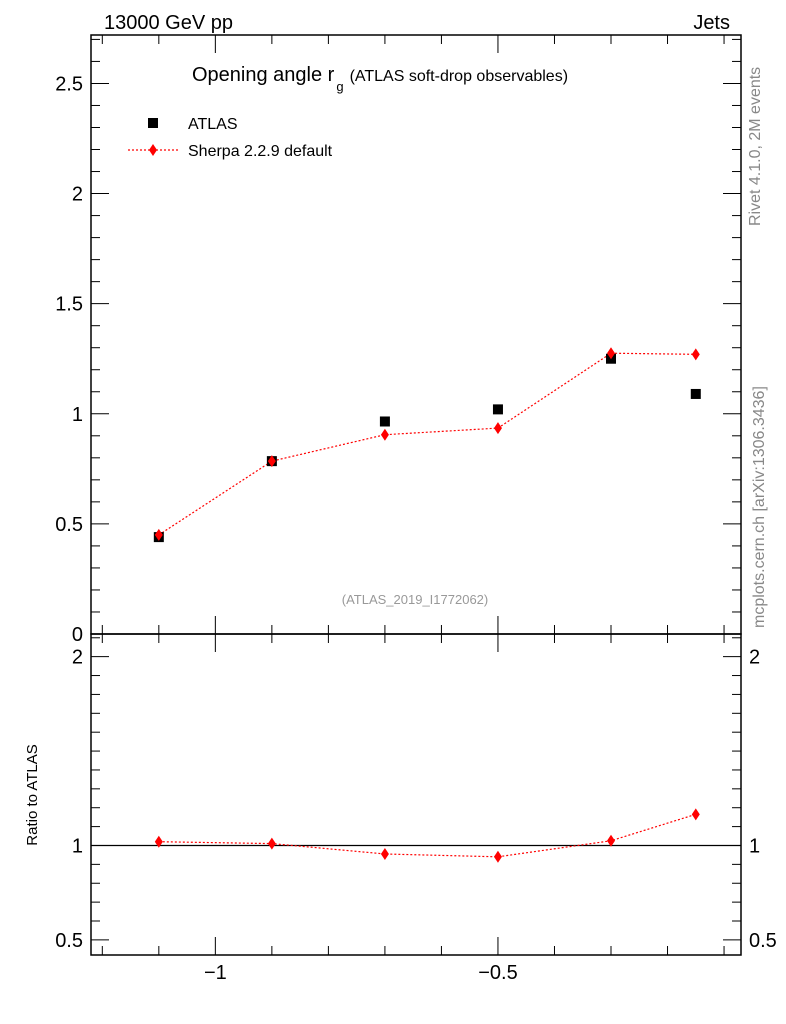 This screenshot has width=786, height=1024. What do you see at coordinates (153, 123) in the screenshot?
I see `legend-atlas-marker` at bounding box center [153, 123].